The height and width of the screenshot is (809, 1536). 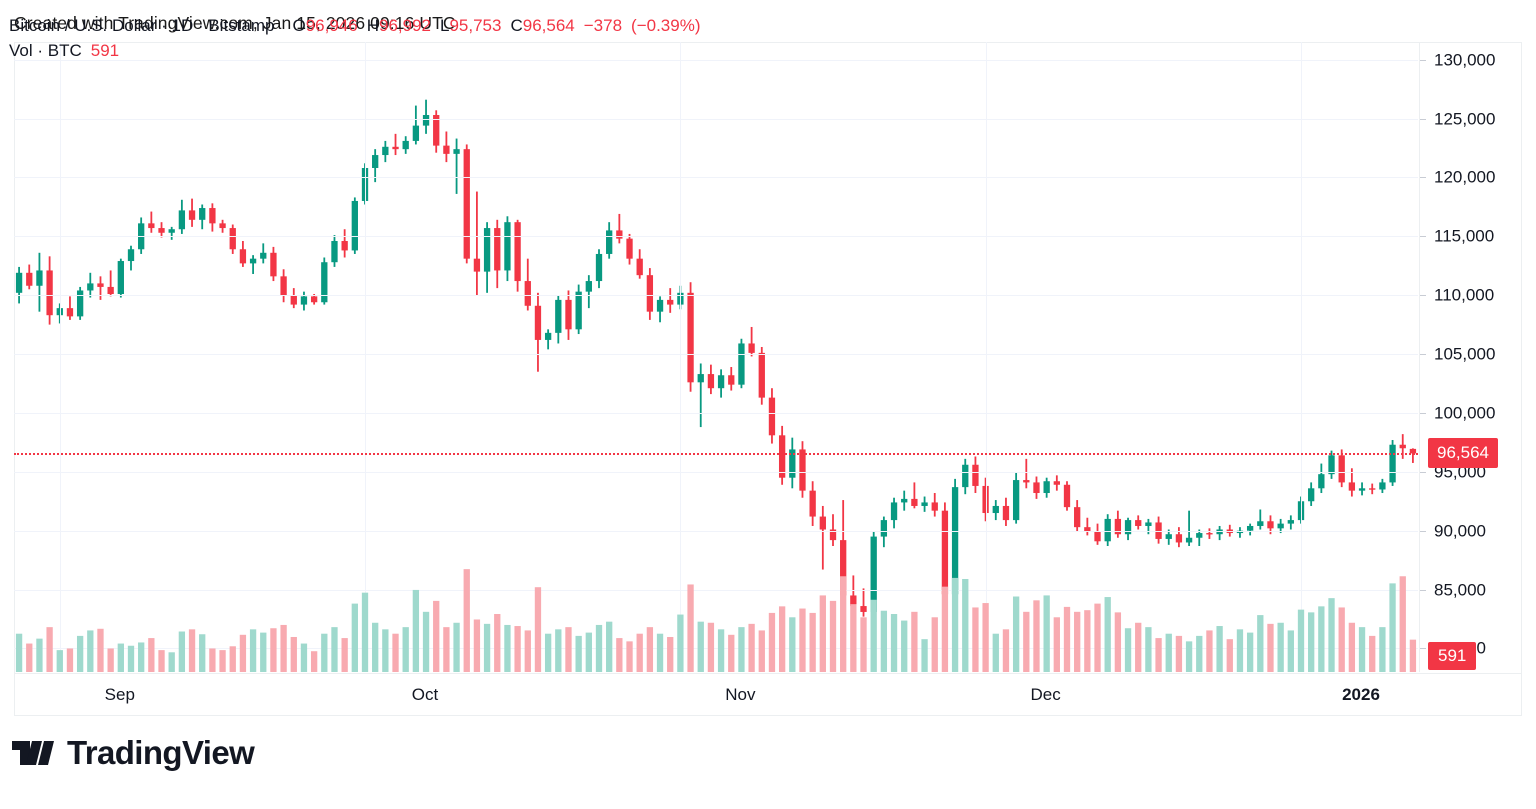 I want to click on price-tick-label: 110,000, so click(x=1464, y=295).